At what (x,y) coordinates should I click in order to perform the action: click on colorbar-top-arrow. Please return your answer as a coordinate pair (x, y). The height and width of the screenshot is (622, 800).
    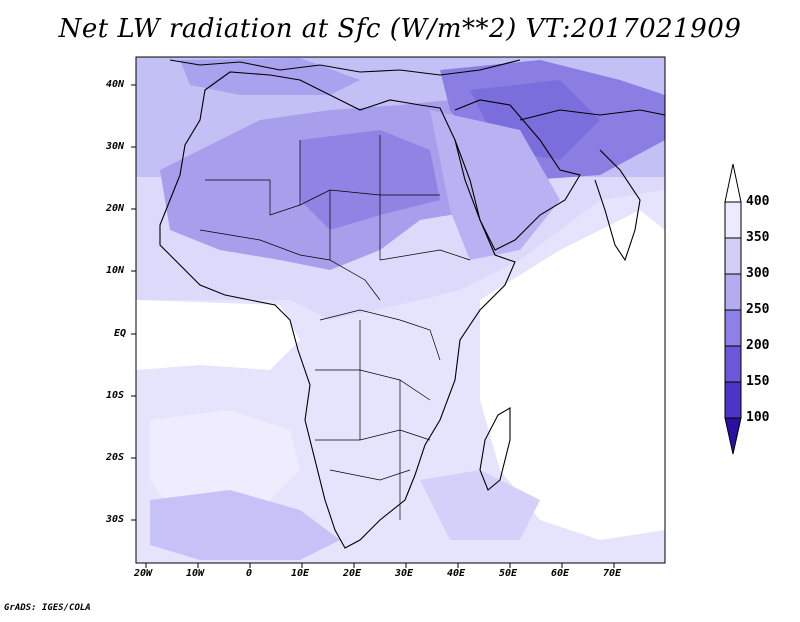
    Looking at the image, I should click on (733, 183).